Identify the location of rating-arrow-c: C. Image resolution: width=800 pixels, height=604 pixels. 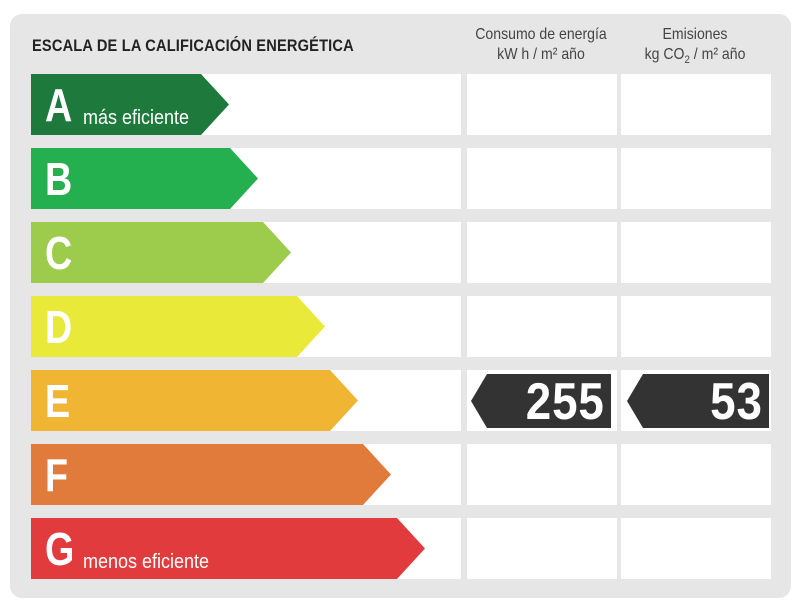
(161, 252).